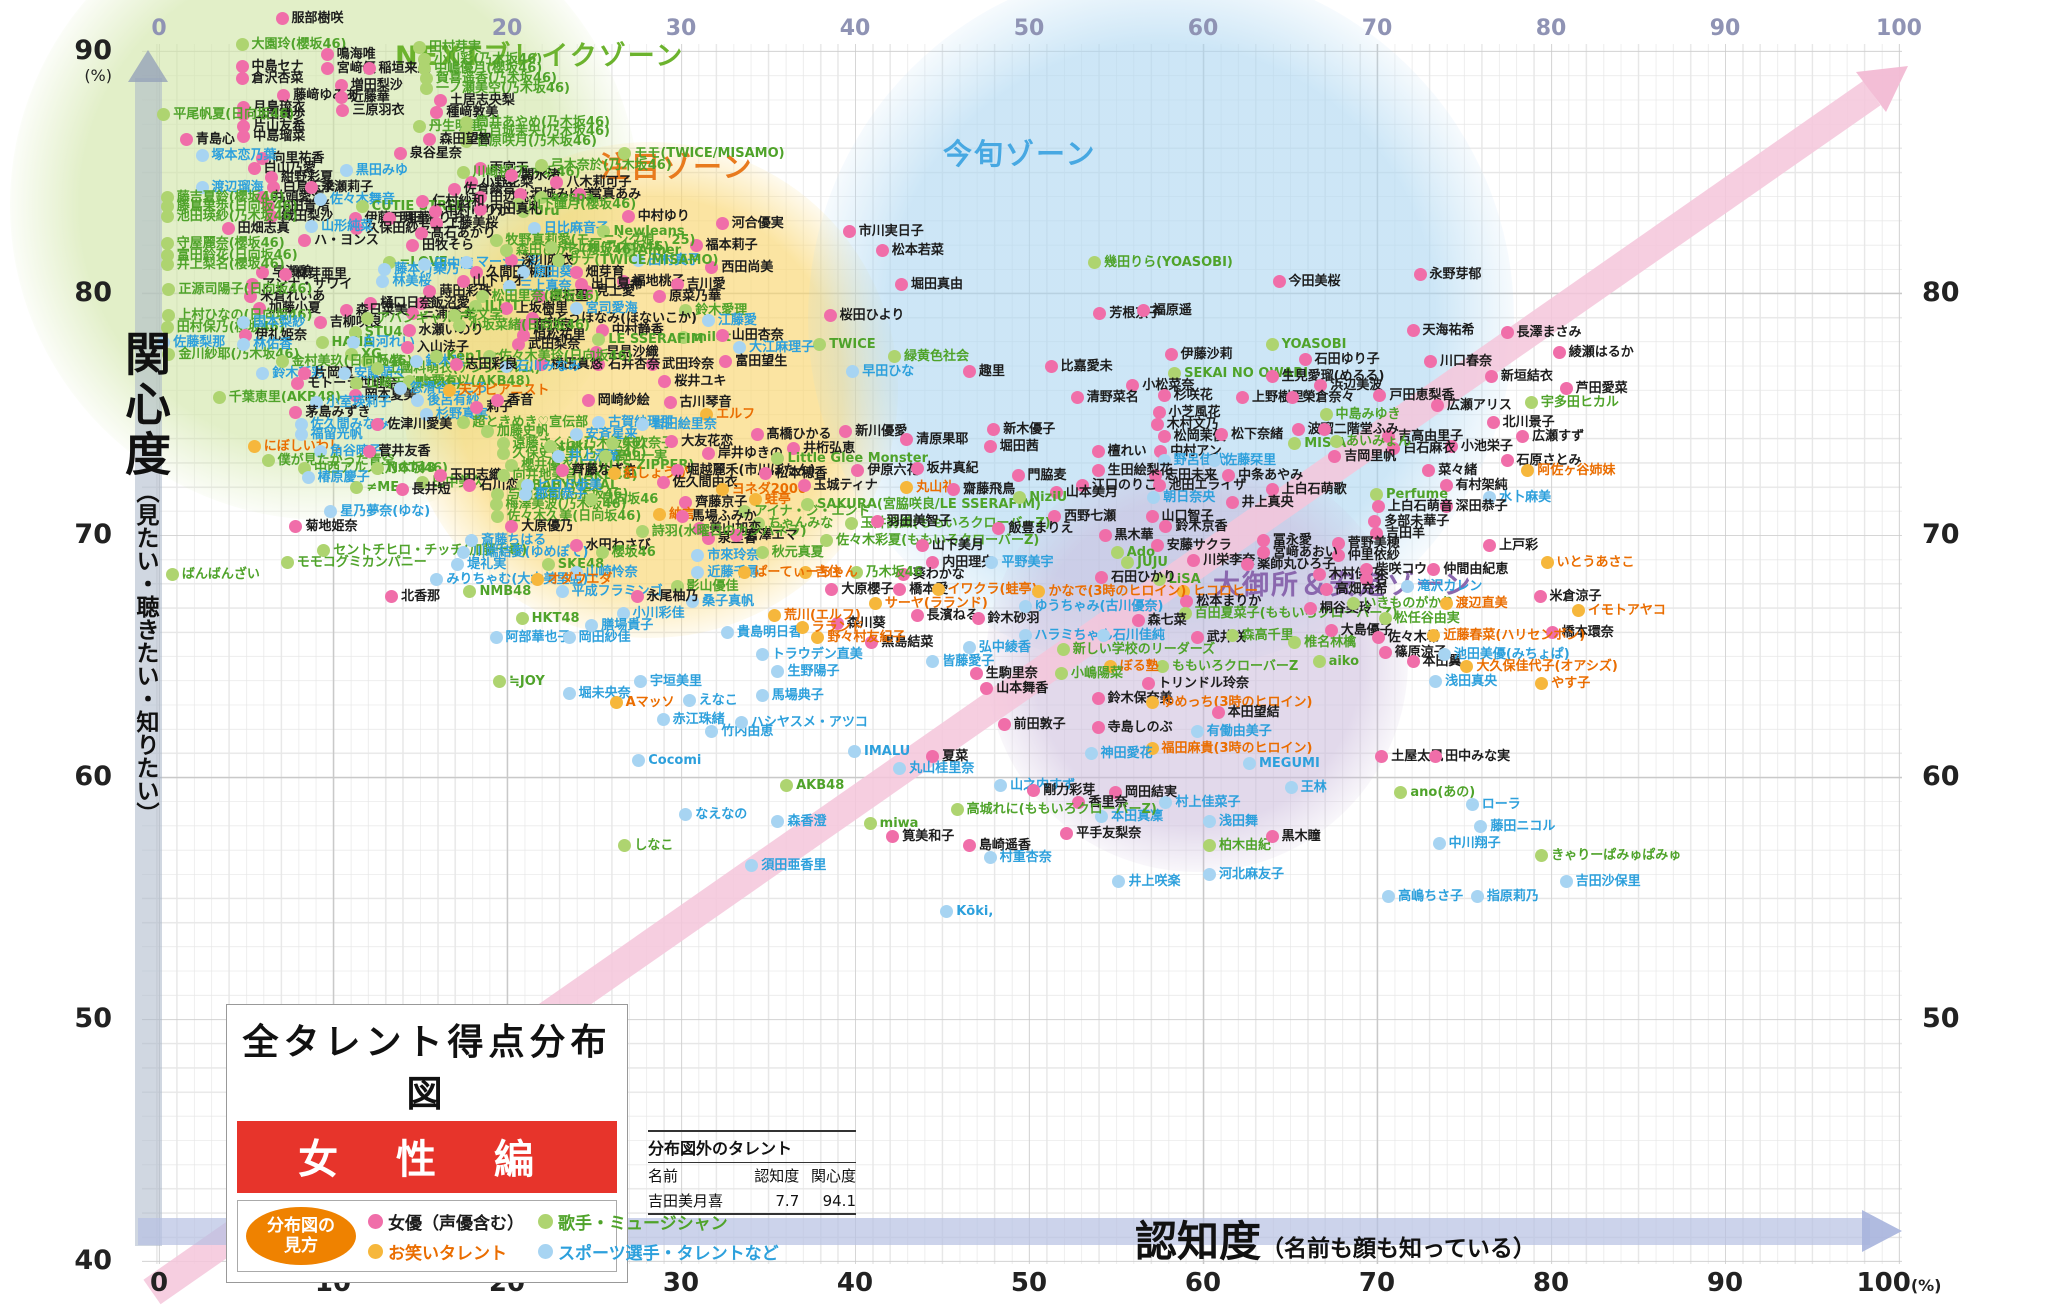 The width and height of the screenshot is (2048, 1310). What do you see at coordinates (1160, 386) in the screenshot?
I see `data-point: 小松菜奈` at bounding box center [1160, 386].